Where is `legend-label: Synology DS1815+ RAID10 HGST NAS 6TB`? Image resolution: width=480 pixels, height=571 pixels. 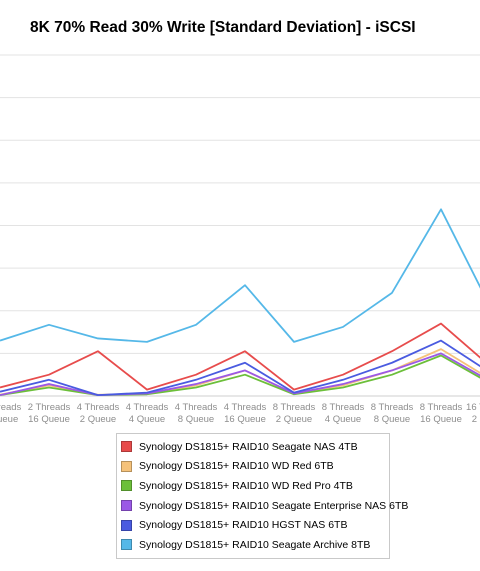 legend-label: Synology DS1815+ RAID10 HGST NAS 6TB is located at coordinates (243, 525).